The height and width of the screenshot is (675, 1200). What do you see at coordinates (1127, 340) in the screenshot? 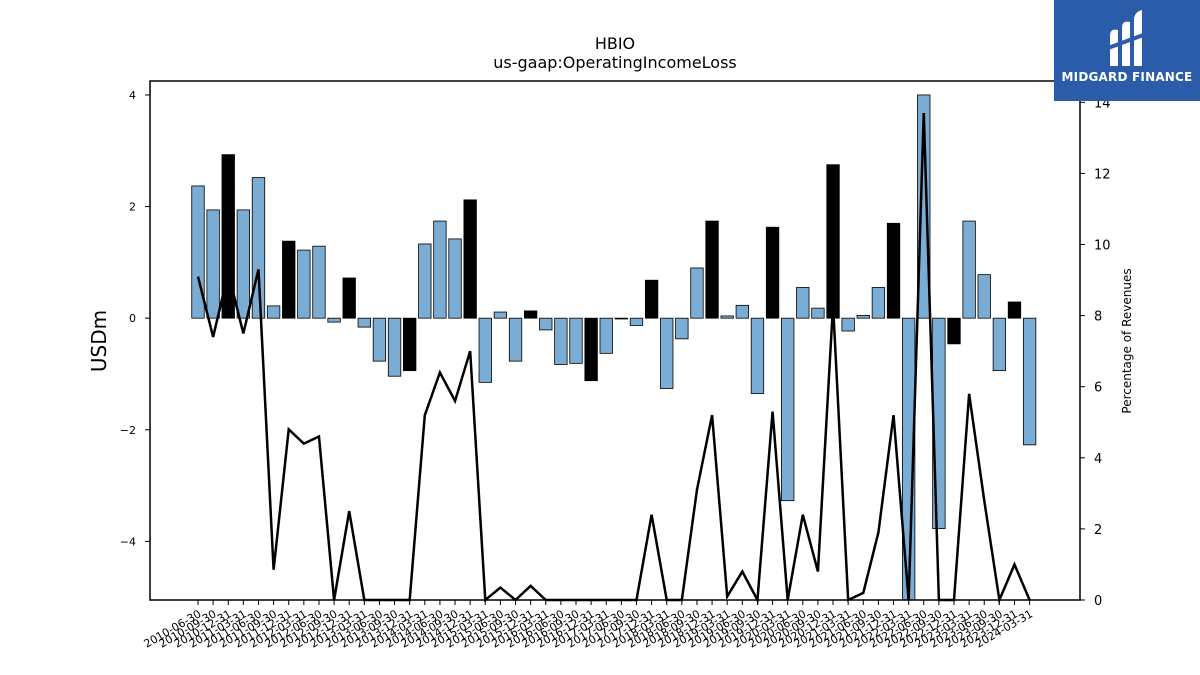
I see `y2-axis-label: Percentage of Revenues` at bounding box center [1127, 340].